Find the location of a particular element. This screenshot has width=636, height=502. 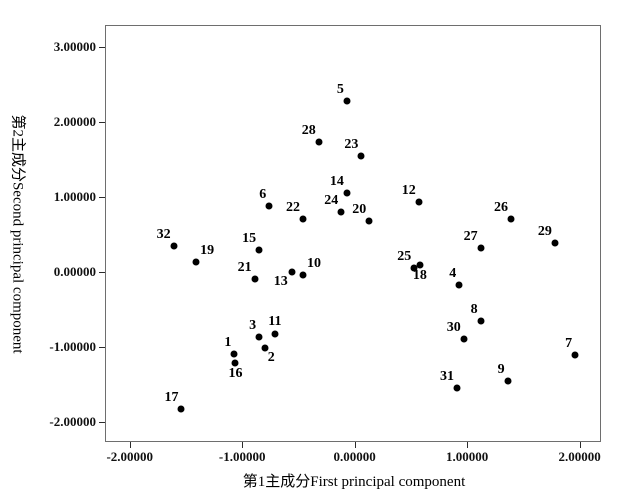

data-point-label: 21 is located at coordinates (244, 268).